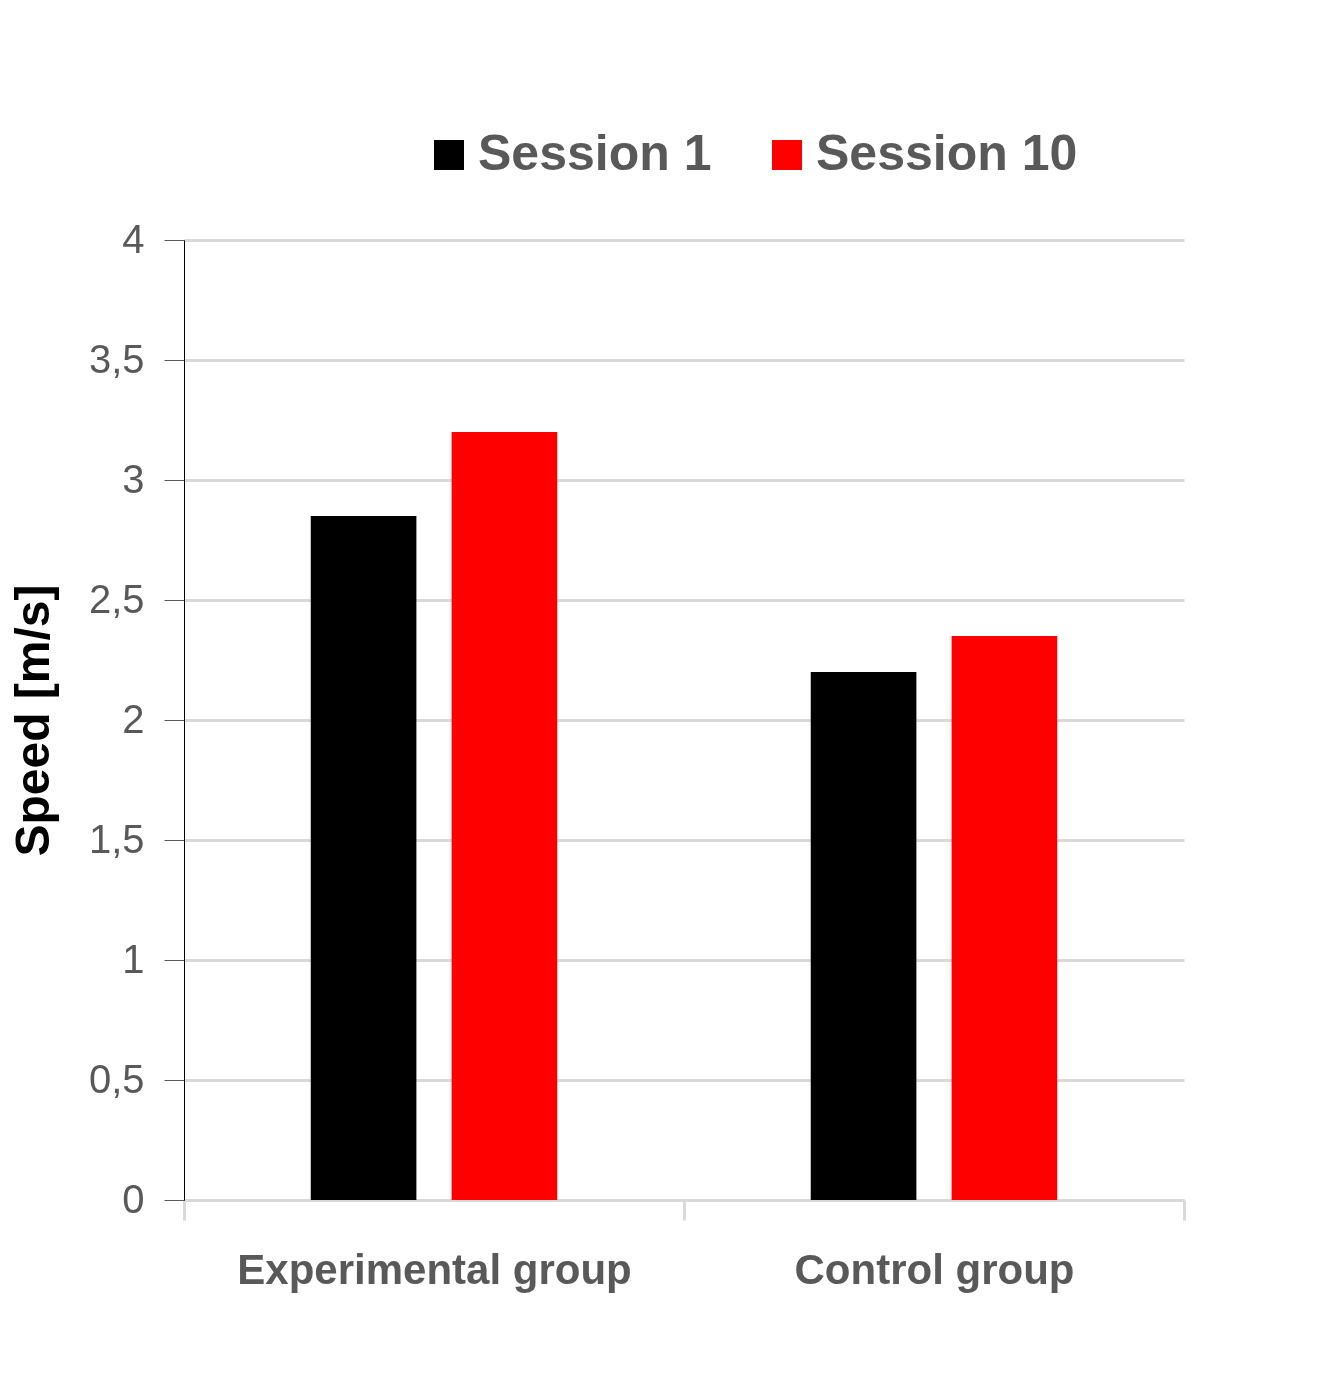 The width and height of the screenshot is (1330, 1375). I want to click on x-tick-label: Experimental group, so click(434, 1269).